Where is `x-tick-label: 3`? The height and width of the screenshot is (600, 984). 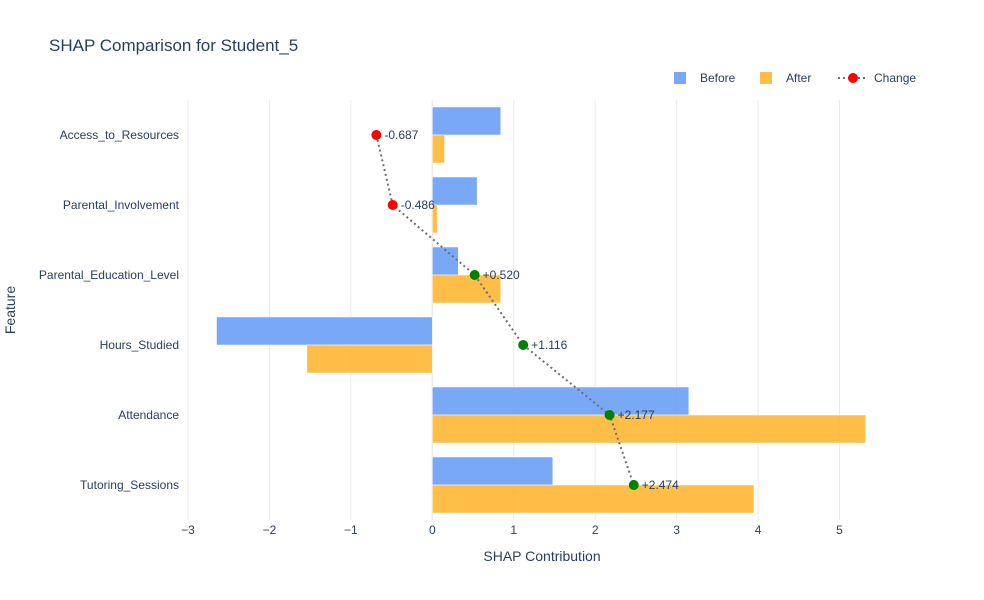 x-tick-label: 3 is located at coordinates (676, 530).